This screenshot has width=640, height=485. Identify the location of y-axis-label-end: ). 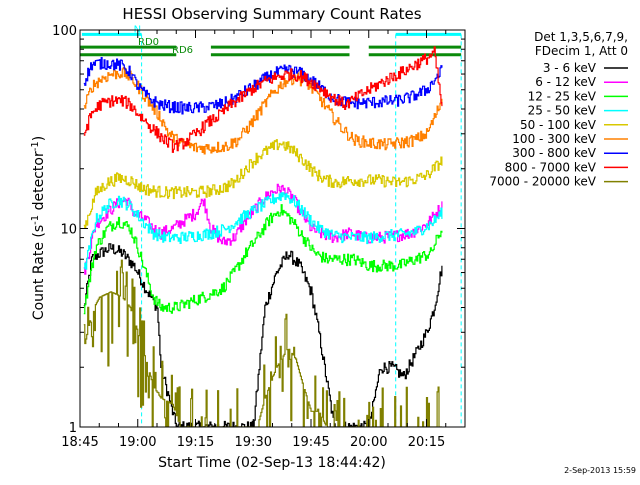
(39, 138).